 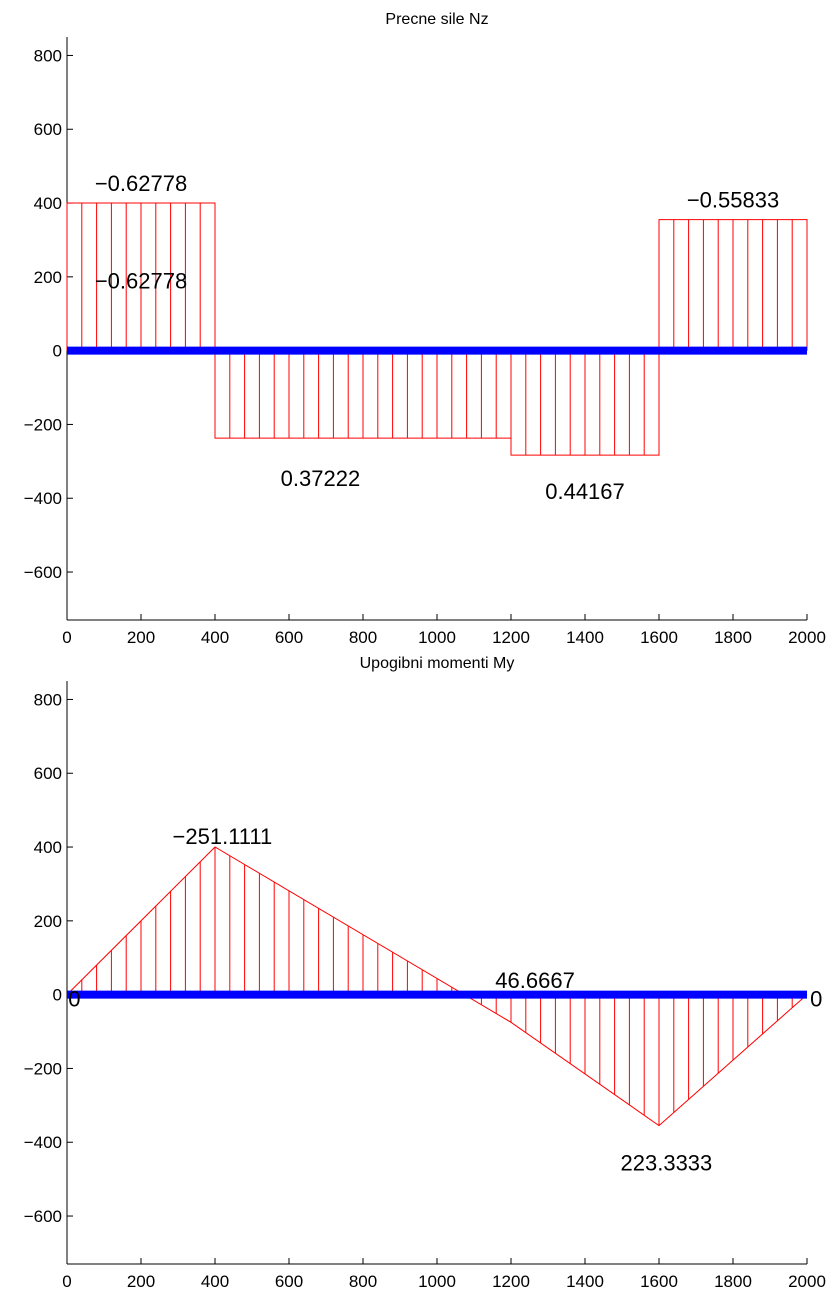 What do you see at coordinates (223, 836) in the screenshot?
I see `value-label: −251.1111` at bounding box center [223, 836].